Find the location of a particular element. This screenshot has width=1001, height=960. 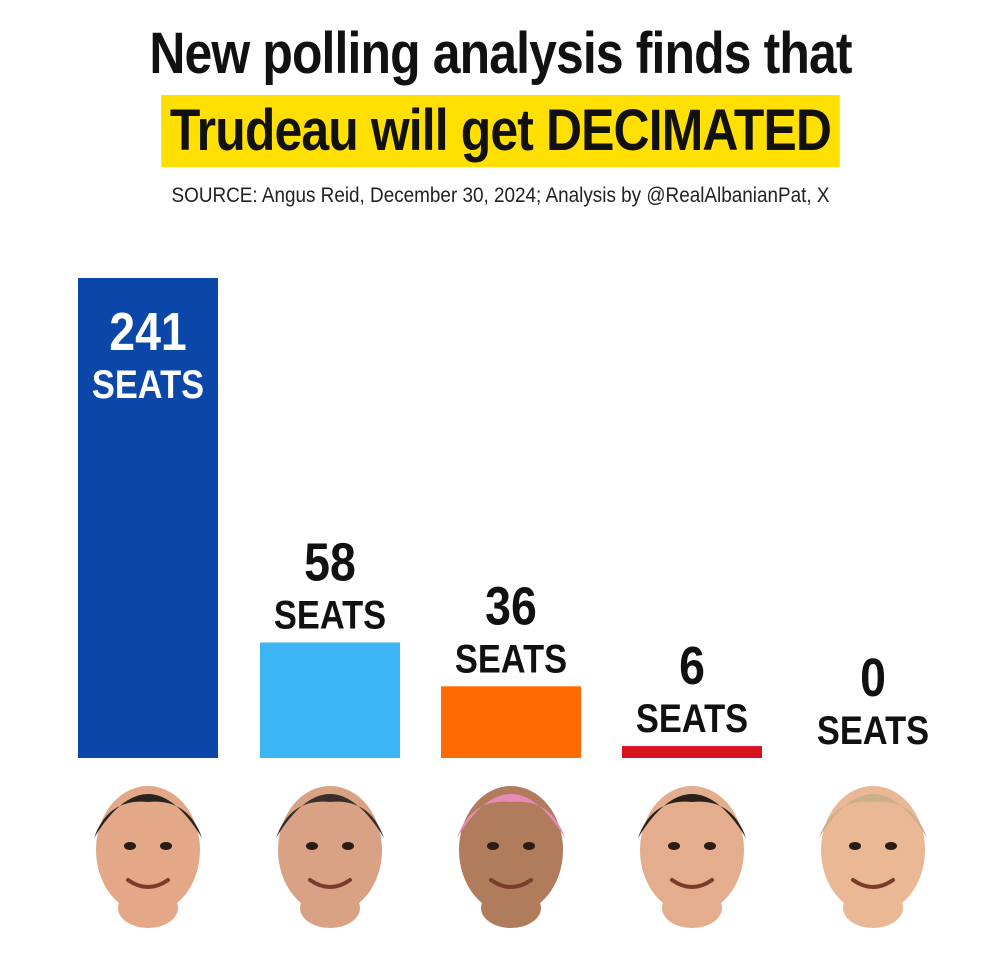

bar-value-label-3: 6 is located at coordinates (692, 665).